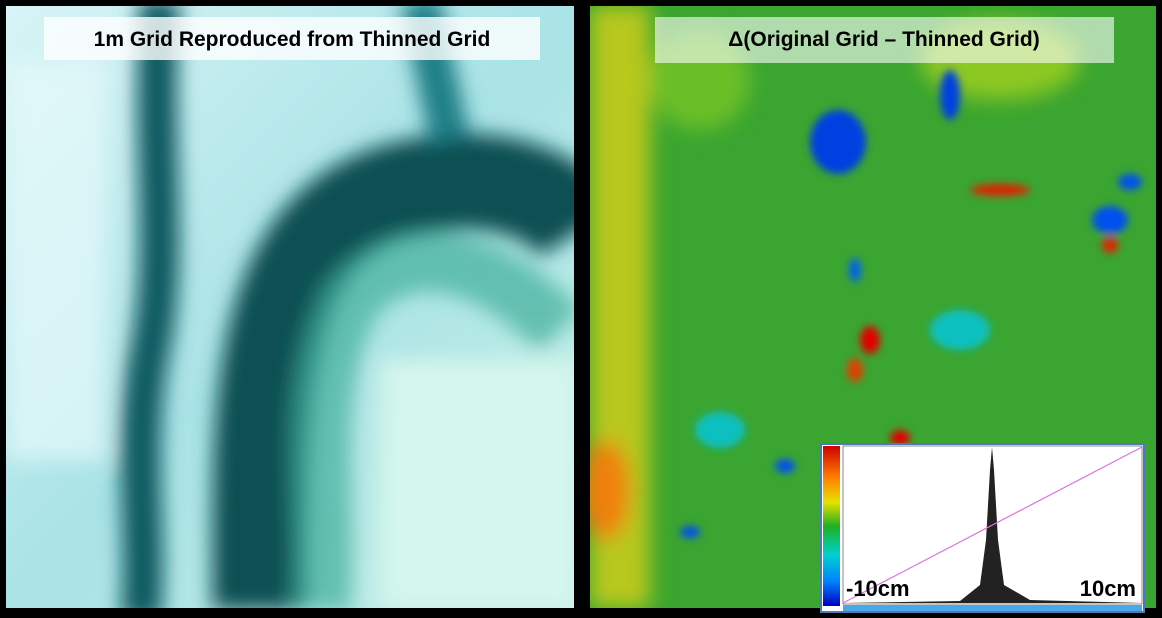  I want to click on right-title: Δ(Original Grid – Thinned Grid), so click(883, 39).